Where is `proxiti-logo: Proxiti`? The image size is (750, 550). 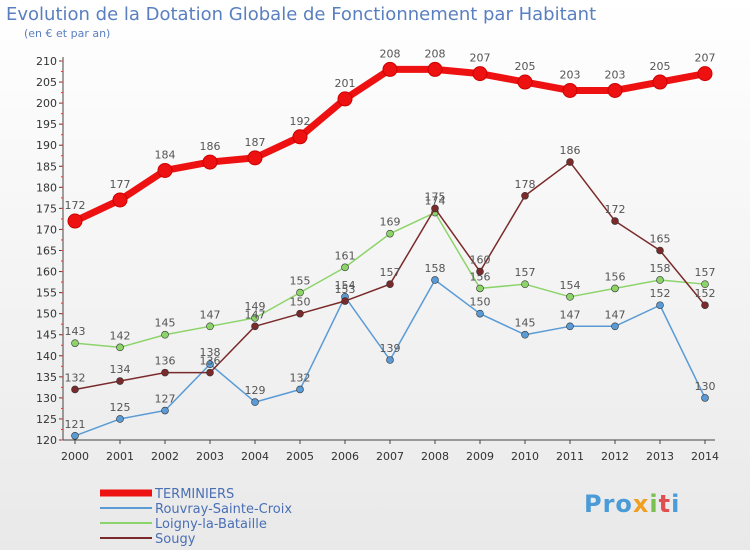
proxiti-logo: Proxiti is located at coordinates (632, 504).